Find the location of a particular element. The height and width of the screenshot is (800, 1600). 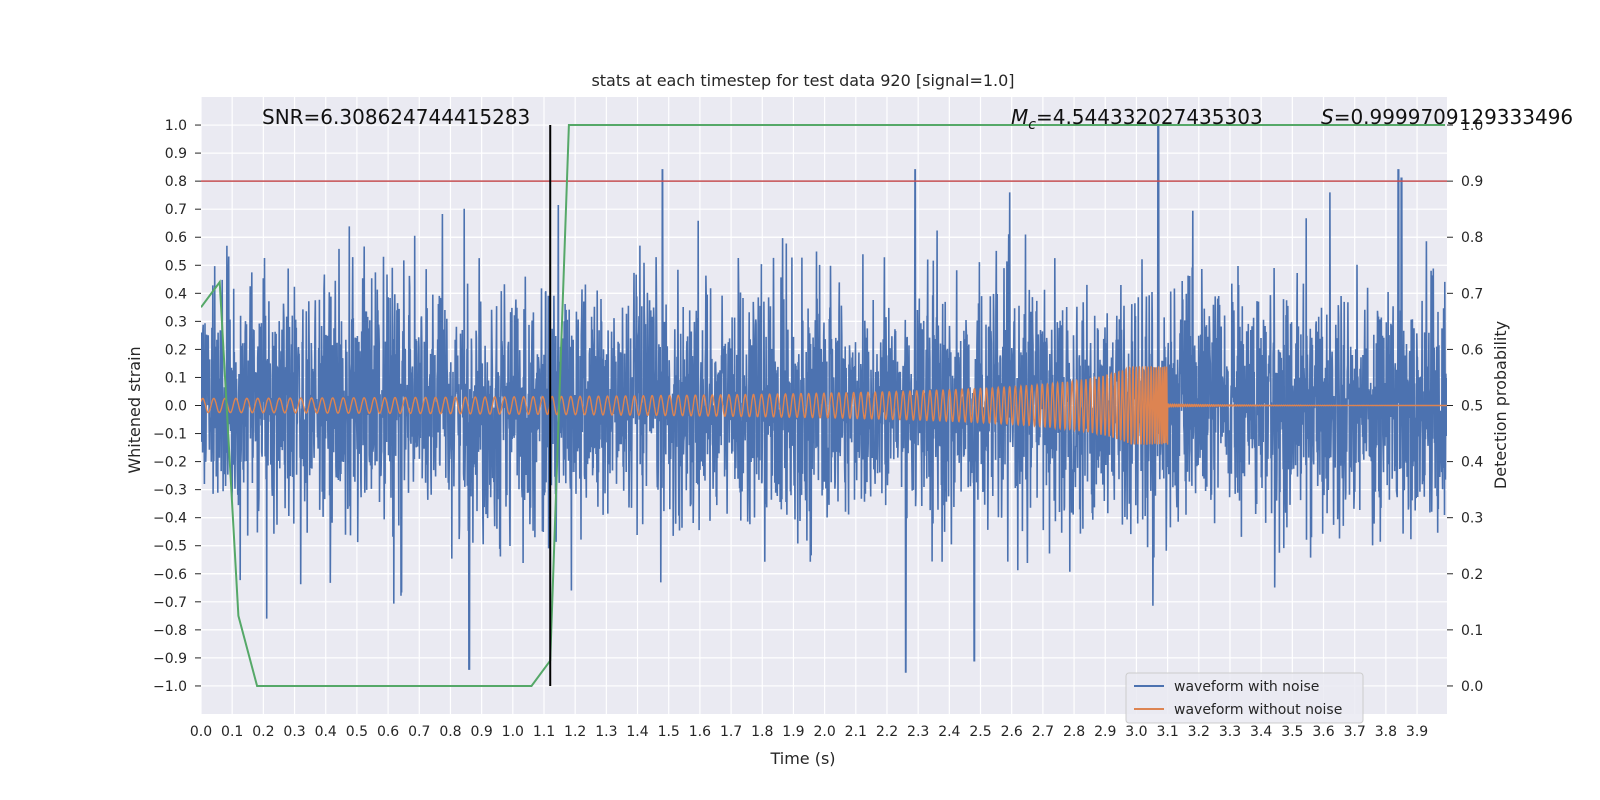

x-axis-label: Time (s) is located at coordinates (802, 758).